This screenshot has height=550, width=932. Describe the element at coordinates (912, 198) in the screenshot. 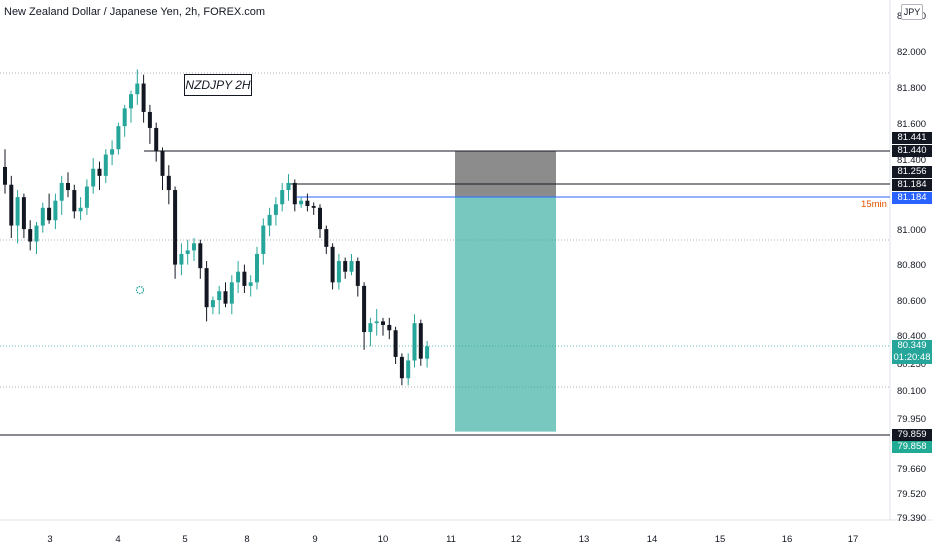

I see `price-tag-blue-line: 81.184` at that location.